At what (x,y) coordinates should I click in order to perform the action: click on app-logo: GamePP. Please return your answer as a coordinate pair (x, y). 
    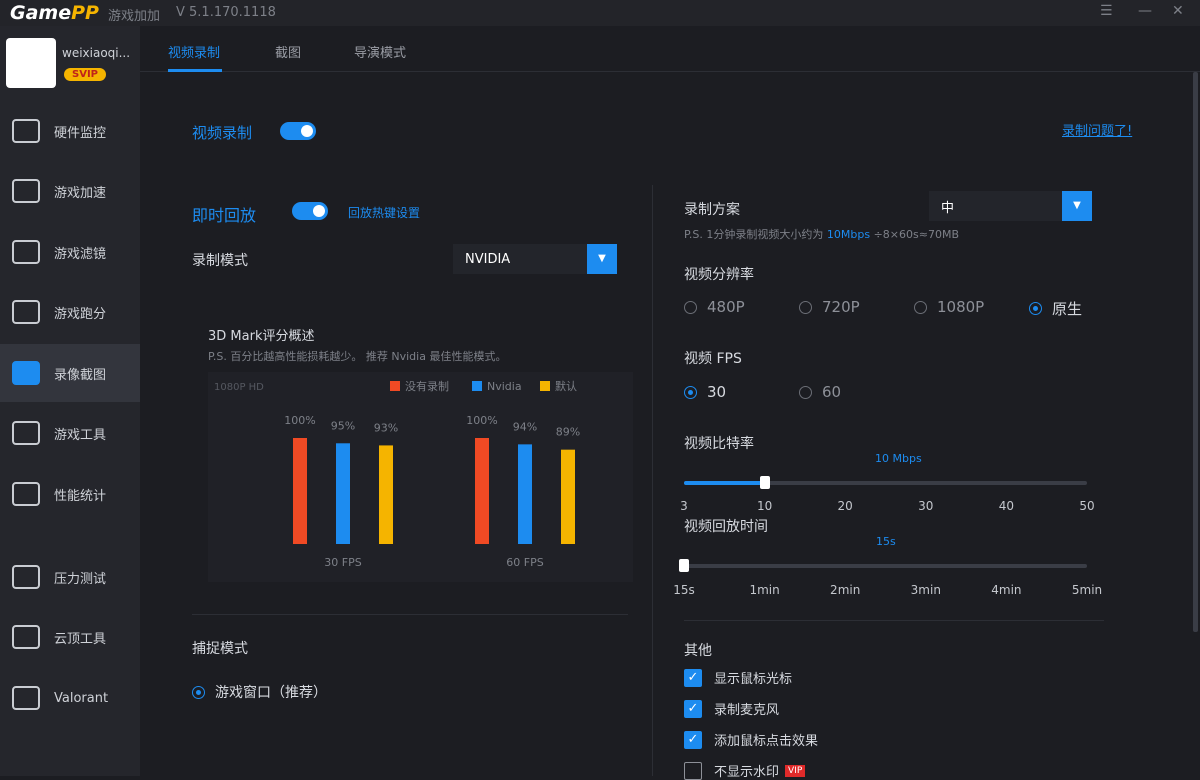
    Looking at the image, I should click on (54, 13).